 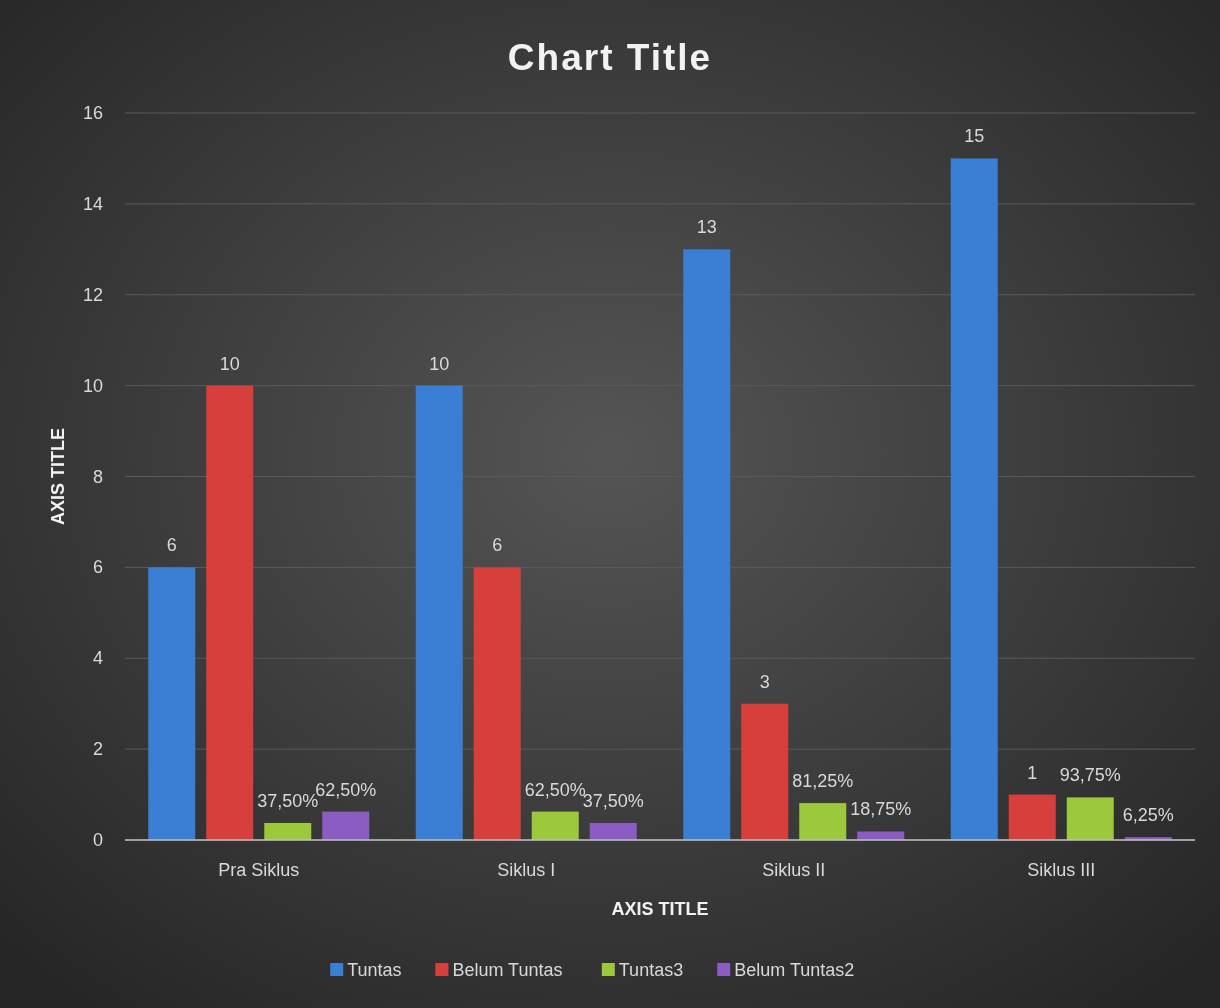 What do you see at coordinates (92, 203) in the screenshot?
I see `y-tick-label: 14` at bounding box center [92, 203].